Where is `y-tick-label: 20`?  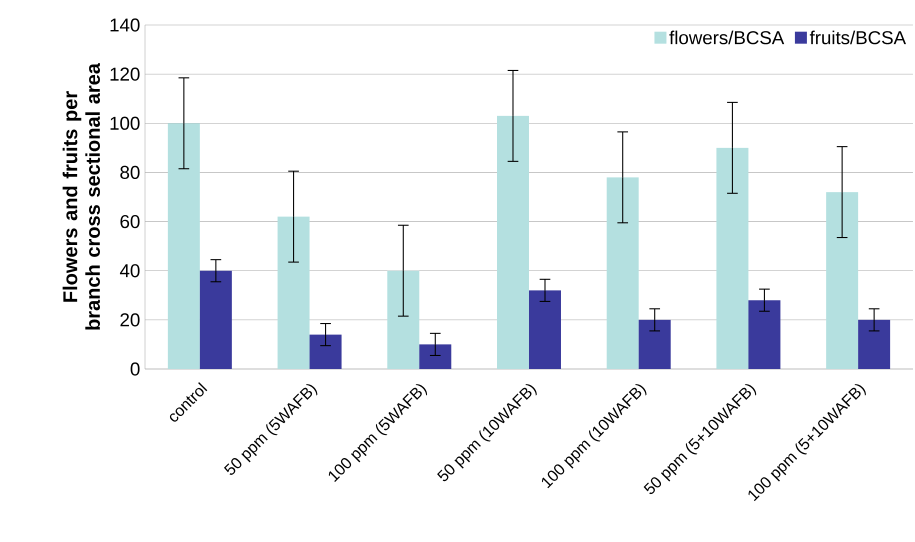
y-tick-label: 20 is located at coordinates (130, 319).